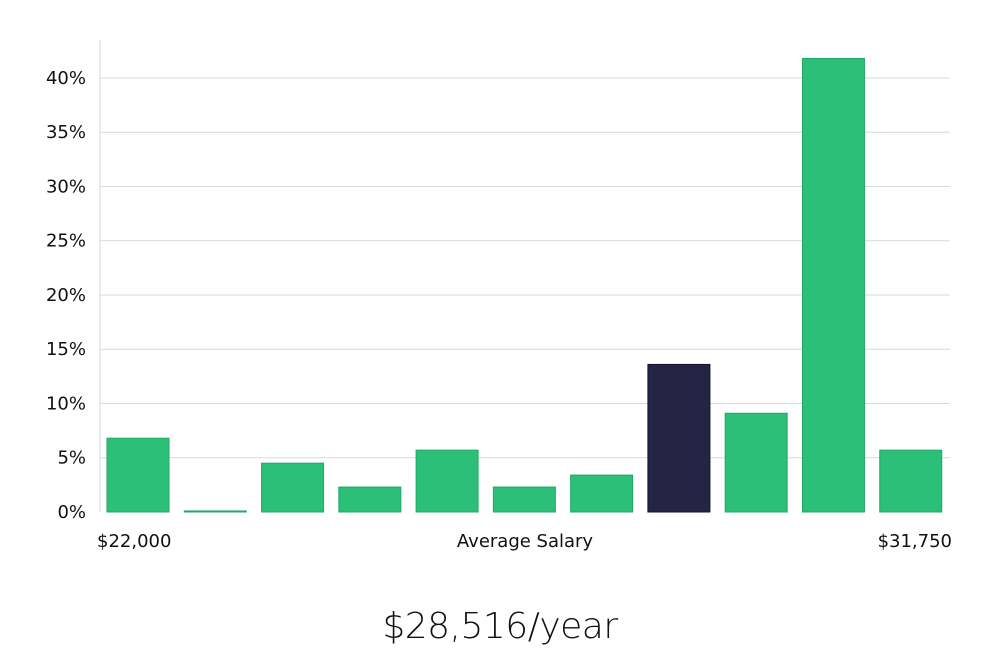  What do you see at coordinates (66, 403) in the screenshot?
I see `y-tick-label: 10%` at bounding box center [66, 403].